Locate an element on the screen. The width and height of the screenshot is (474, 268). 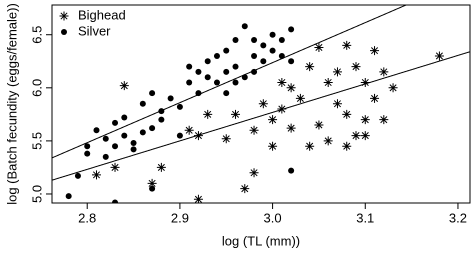
legend-label: Silver is located at coordinates (94, 30).